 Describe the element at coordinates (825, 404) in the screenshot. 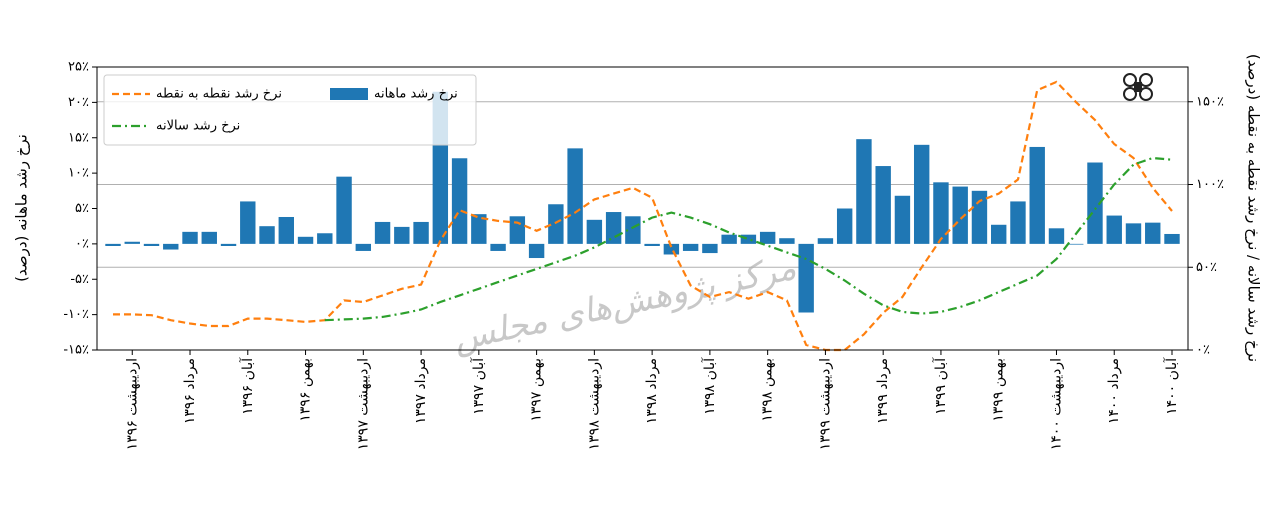

I see `x-tick-label: اردیبهشت ۱۳۹۹` at that location.